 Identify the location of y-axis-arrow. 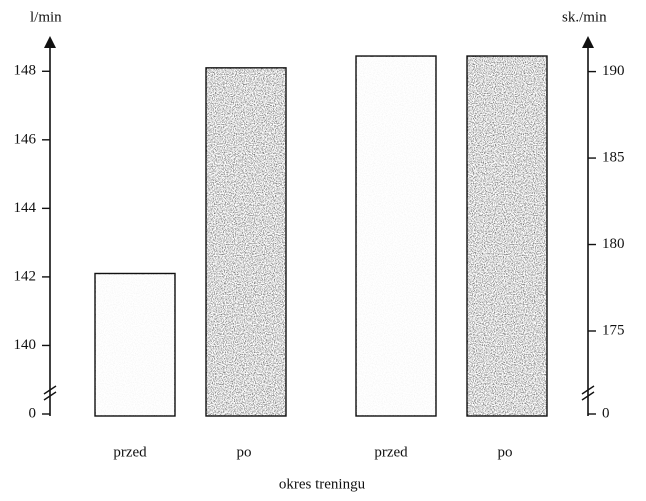
(50, 42).